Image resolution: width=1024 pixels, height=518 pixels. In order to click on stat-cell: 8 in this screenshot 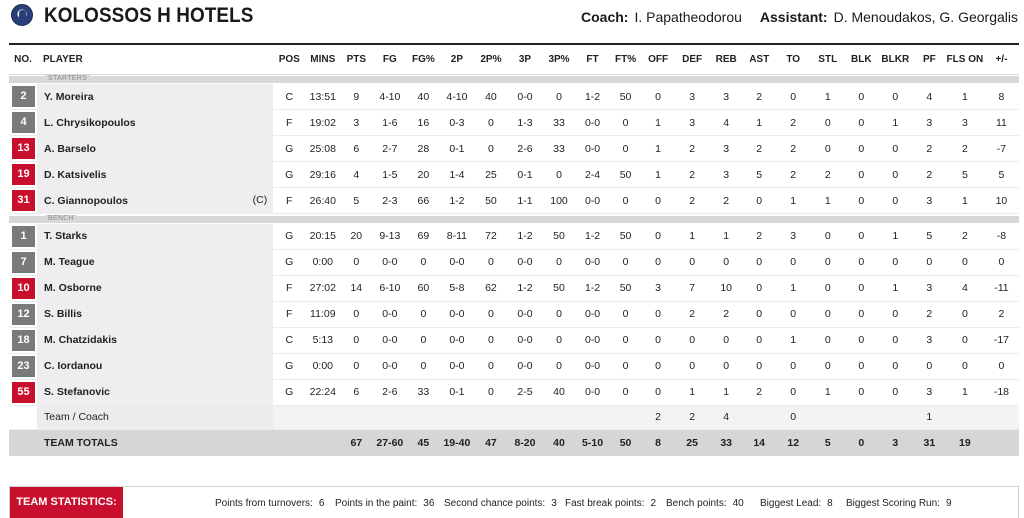, I will do `click(1001, 97)`.